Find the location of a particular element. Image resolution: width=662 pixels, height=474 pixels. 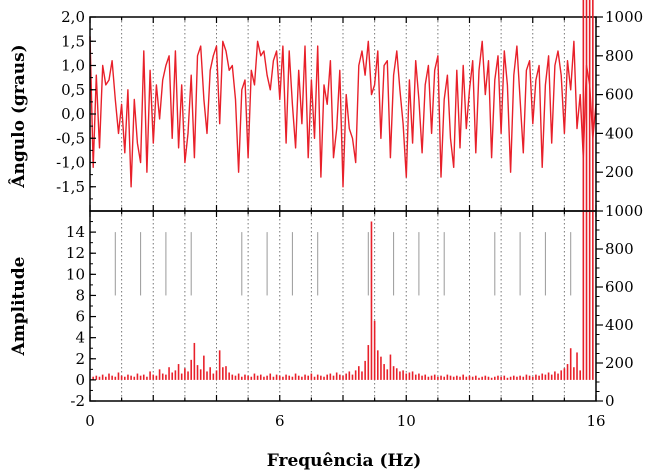

top-y-tick-label: 0,5 is located at coordinates (73, 90).